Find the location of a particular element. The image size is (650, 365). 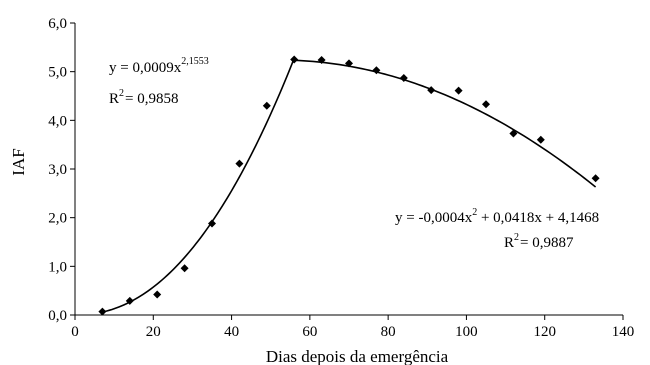

power-fit-equation-exponent: 2,1553 is located at coordinates (195, 61).